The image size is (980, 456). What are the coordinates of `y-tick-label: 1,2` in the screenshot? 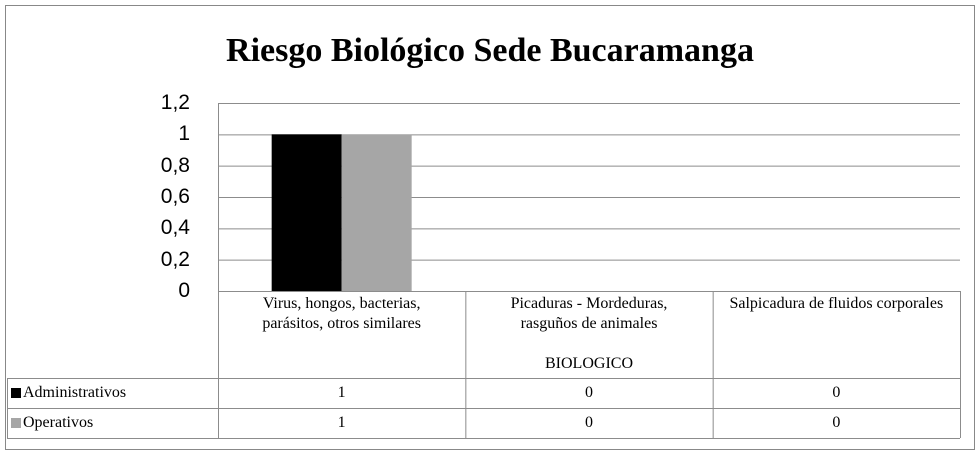 It's located at (175, 102).